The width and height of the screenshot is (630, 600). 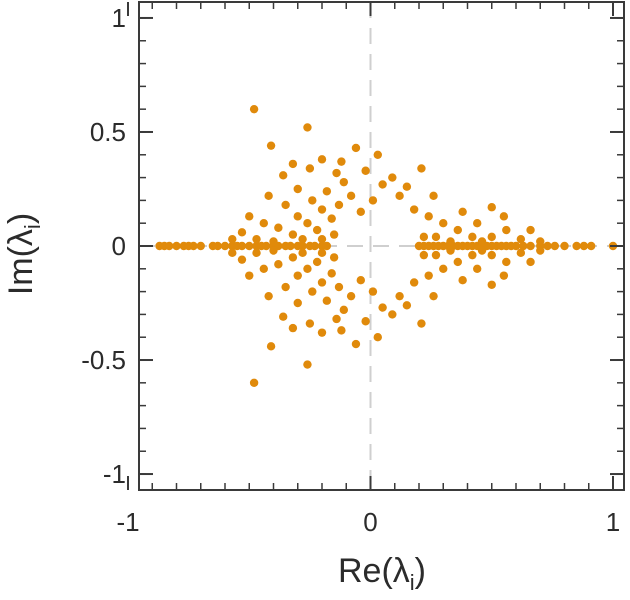 I want to click on y-axis-title-sub: i, so click(x=32, y=226).